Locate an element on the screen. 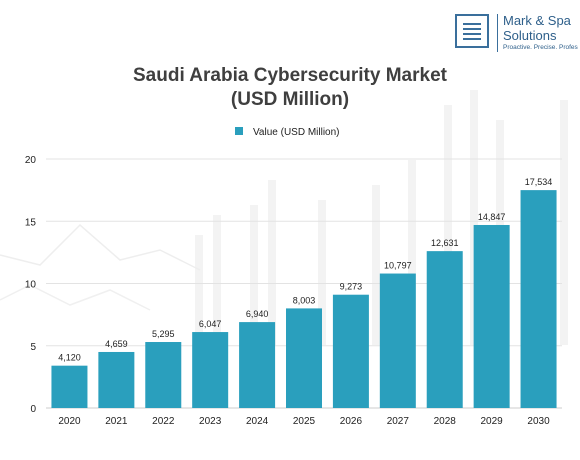 The height and width of the screenshot is (460, 580). x-tick-label: 2022 is located at coordinates (163, 421).